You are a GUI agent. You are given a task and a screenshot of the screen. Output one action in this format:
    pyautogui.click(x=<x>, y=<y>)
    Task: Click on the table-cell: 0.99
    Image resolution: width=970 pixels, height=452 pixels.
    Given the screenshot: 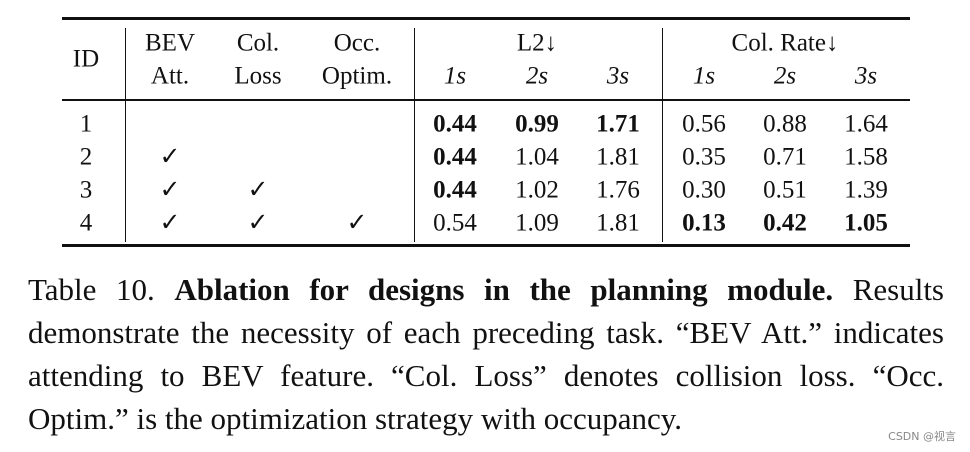 What is the action you would take?
    pyautogui.click(x=537, y=124)
    